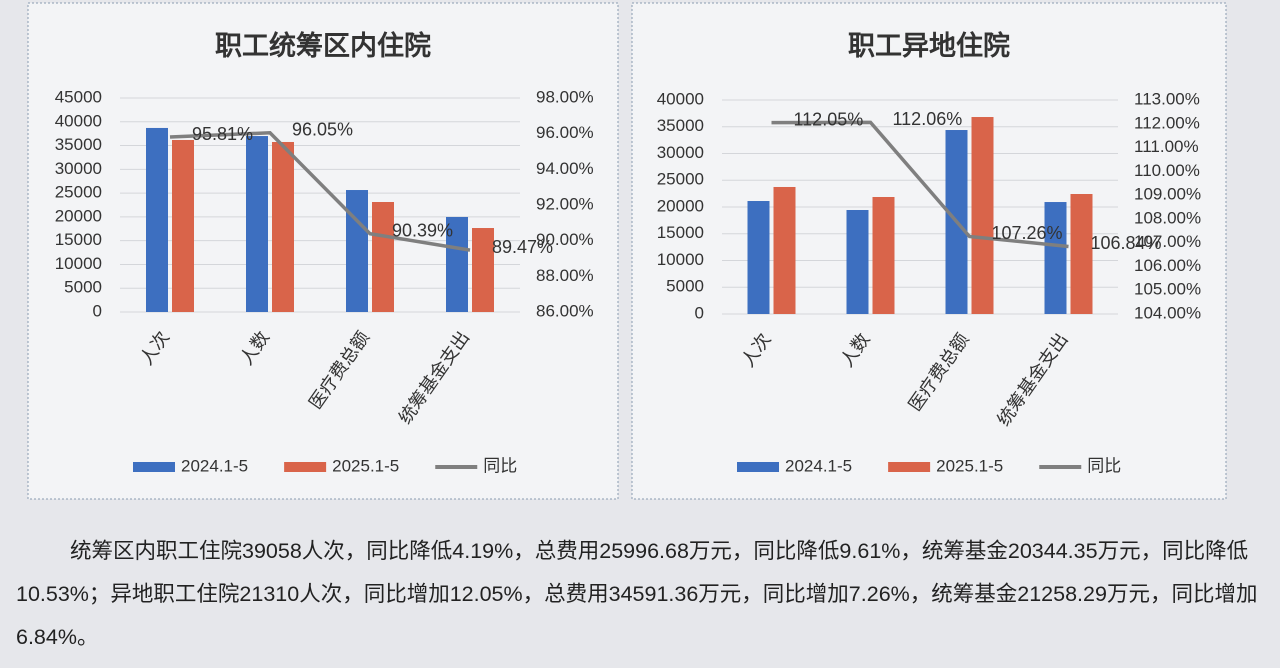  I want to click on chart-title: 职工异地住院, so click(929, 45).